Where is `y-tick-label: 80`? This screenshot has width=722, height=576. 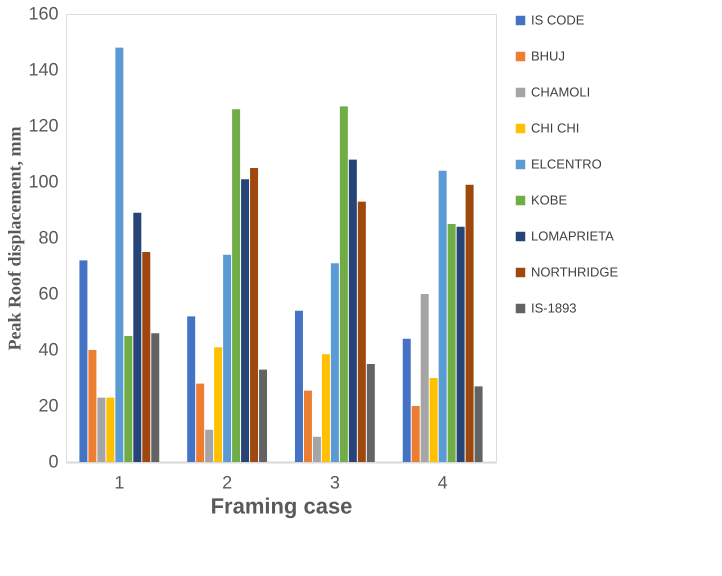
y-tick-label: 80 is located at coordinates (48, 238).